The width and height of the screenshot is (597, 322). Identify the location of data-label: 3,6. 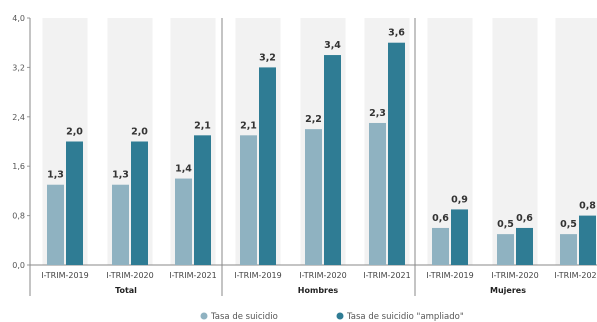
(396, 33).